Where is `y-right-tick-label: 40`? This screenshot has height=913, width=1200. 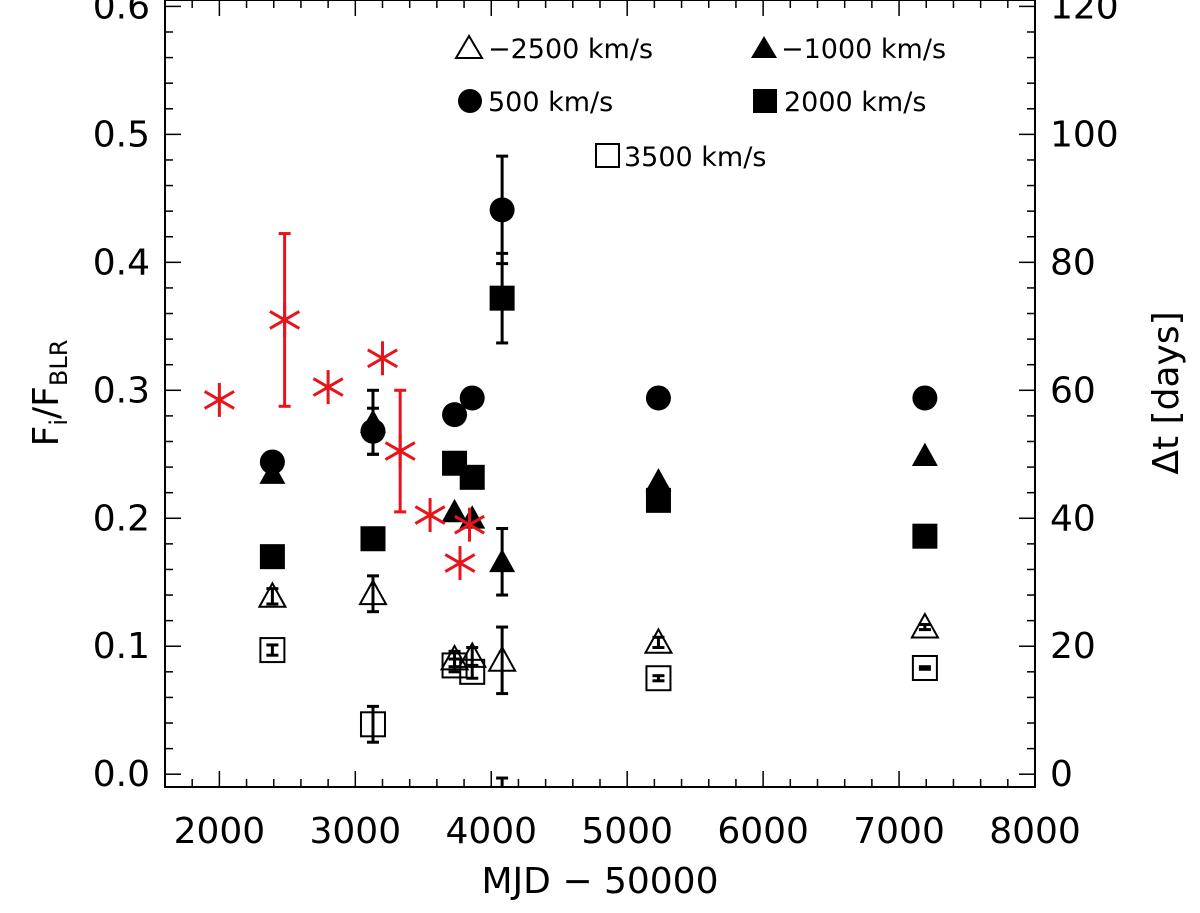 y-right-tick-label: 40 is located at coordinates (1073, 518).